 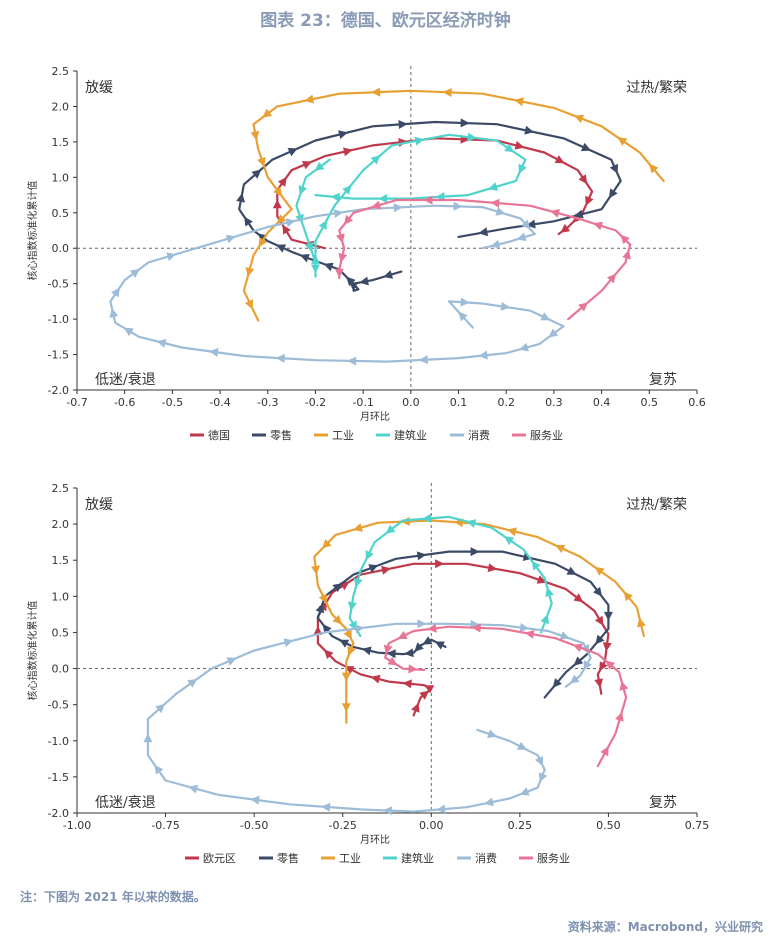 What do you see at coordinates (58, 813) in the screenshot?
I see `y-tick-label: -2.0` at bounding box center [58, 813].